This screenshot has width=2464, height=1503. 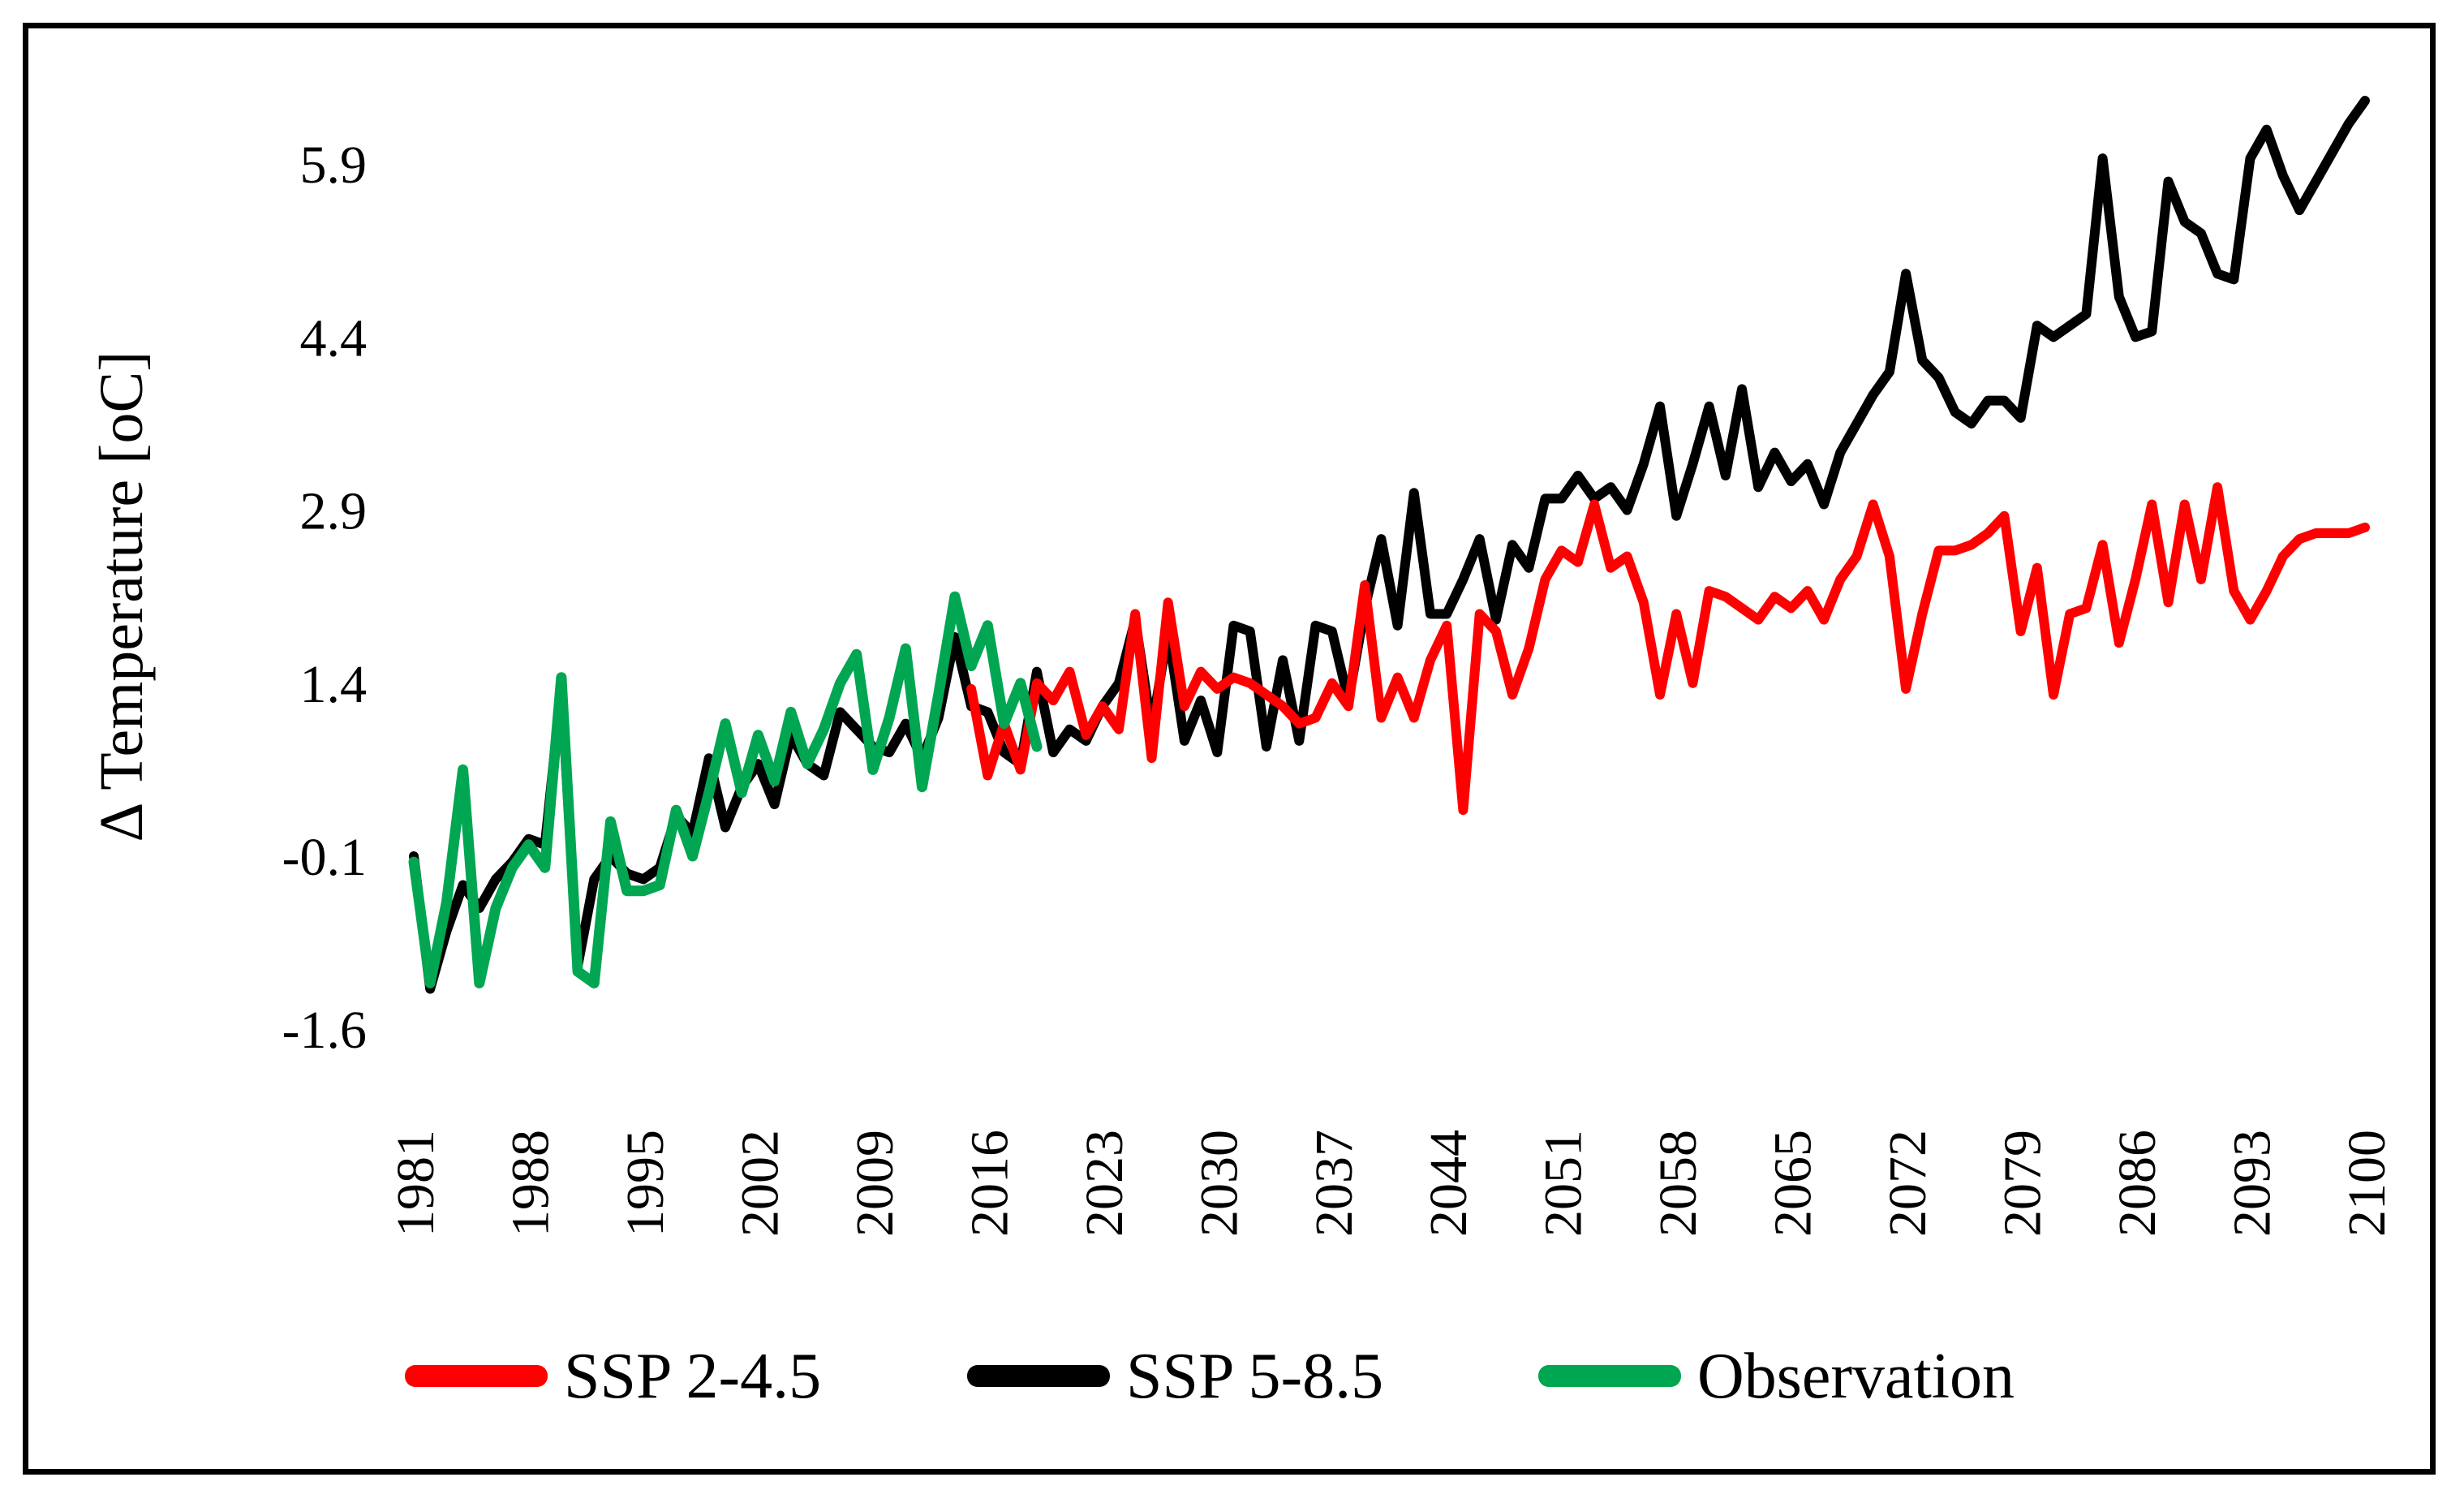 I want to click on x-tick-label: 2058, so click(x=1678, y=1183).